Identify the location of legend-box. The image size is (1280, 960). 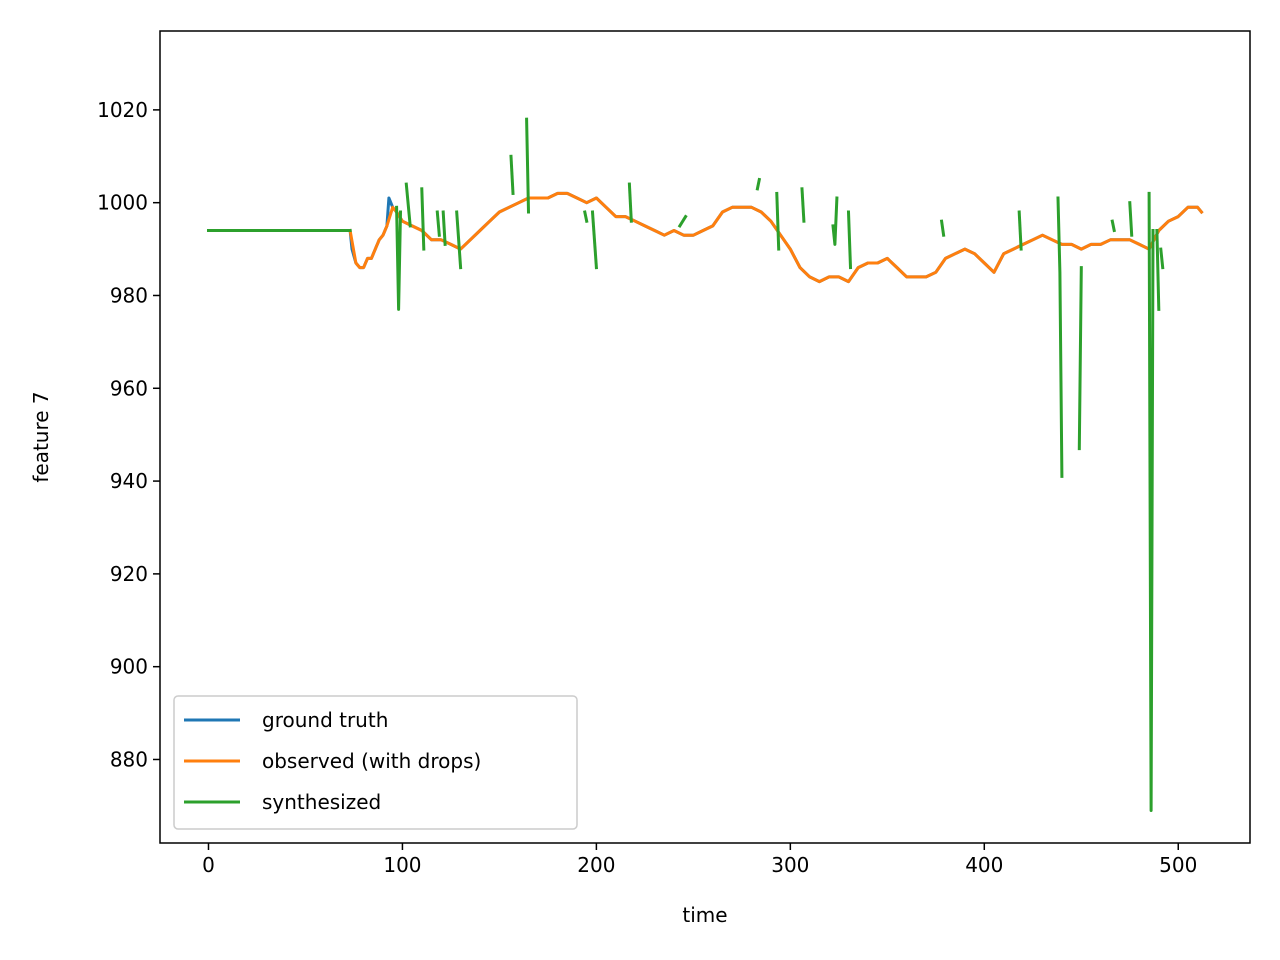
(375, 762).